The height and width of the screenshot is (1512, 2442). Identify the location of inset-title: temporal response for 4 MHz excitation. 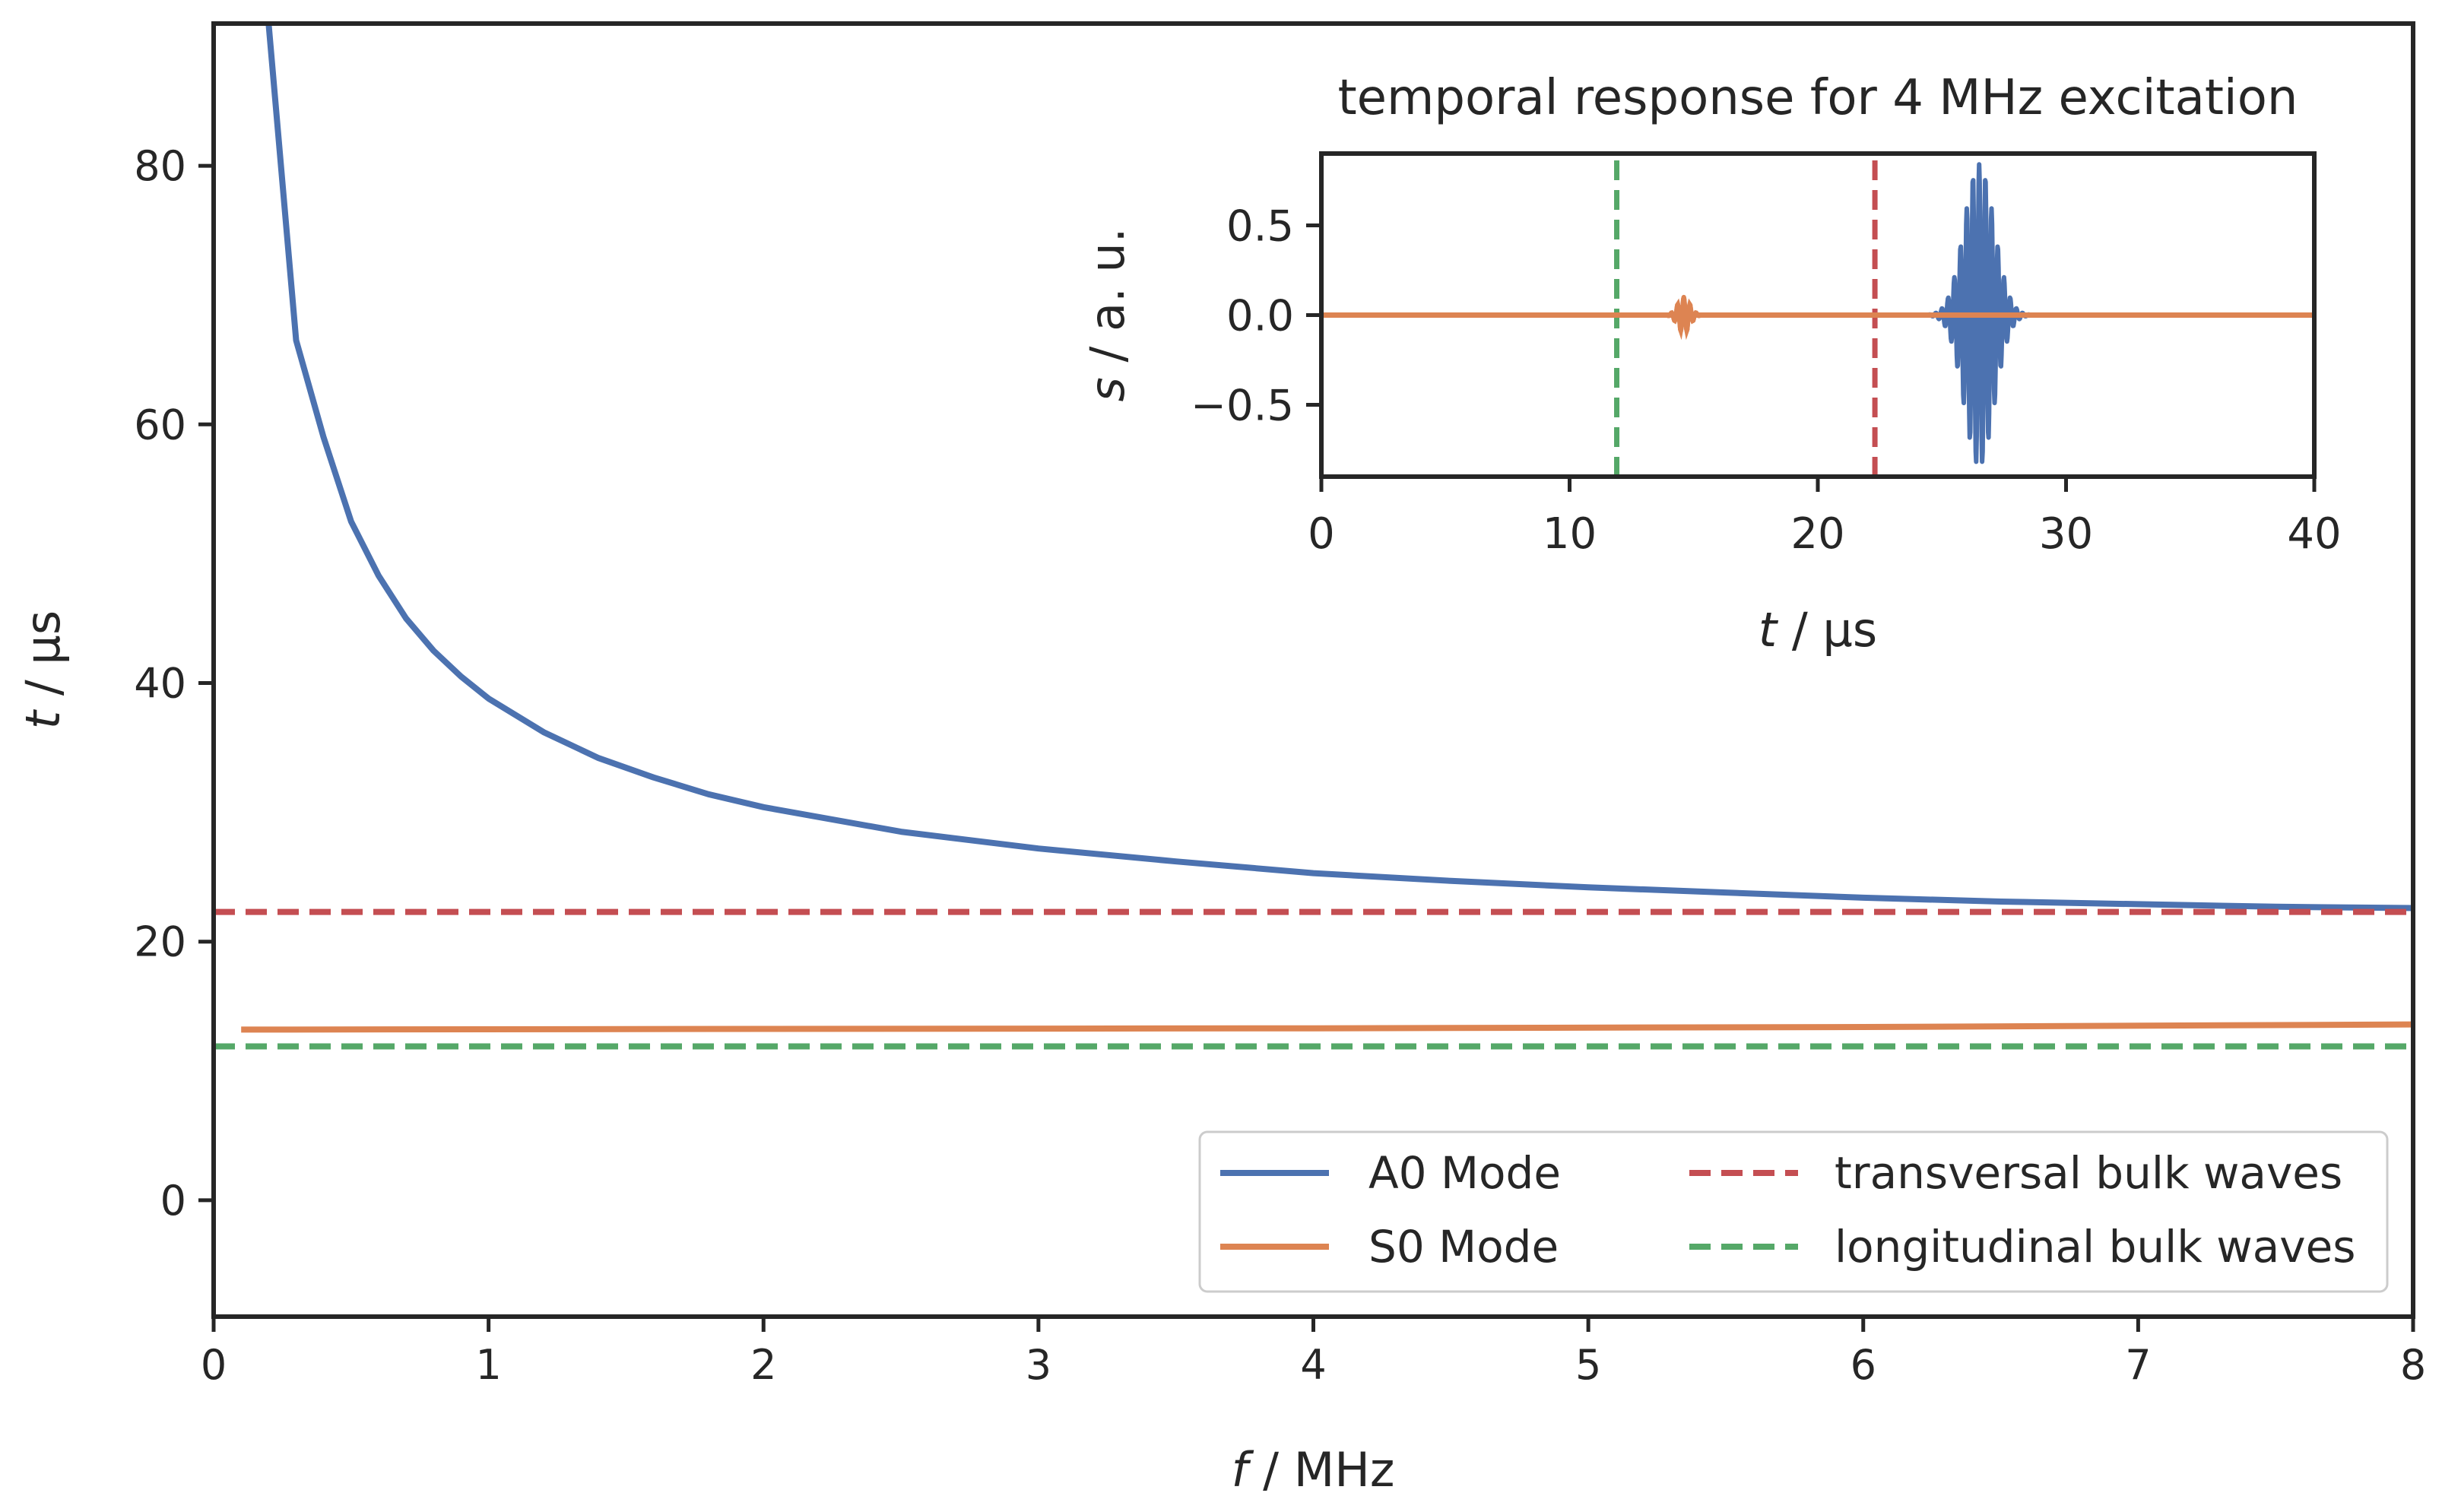
(1818, 98).